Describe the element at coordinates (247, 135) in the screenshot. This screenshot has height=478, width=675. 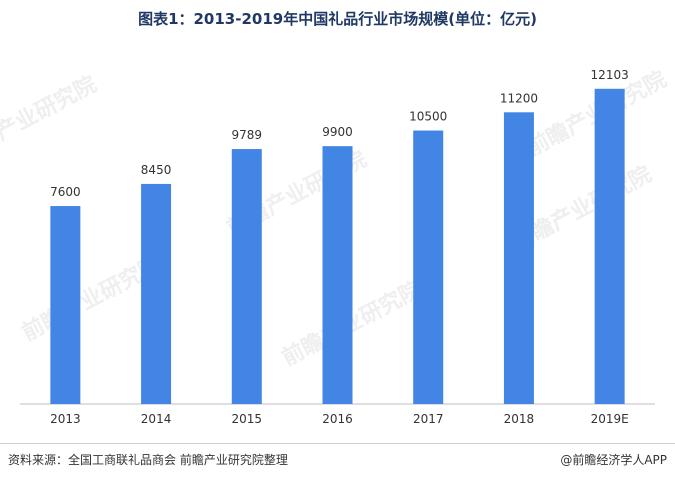
I see `data-label: 9789` at that location.